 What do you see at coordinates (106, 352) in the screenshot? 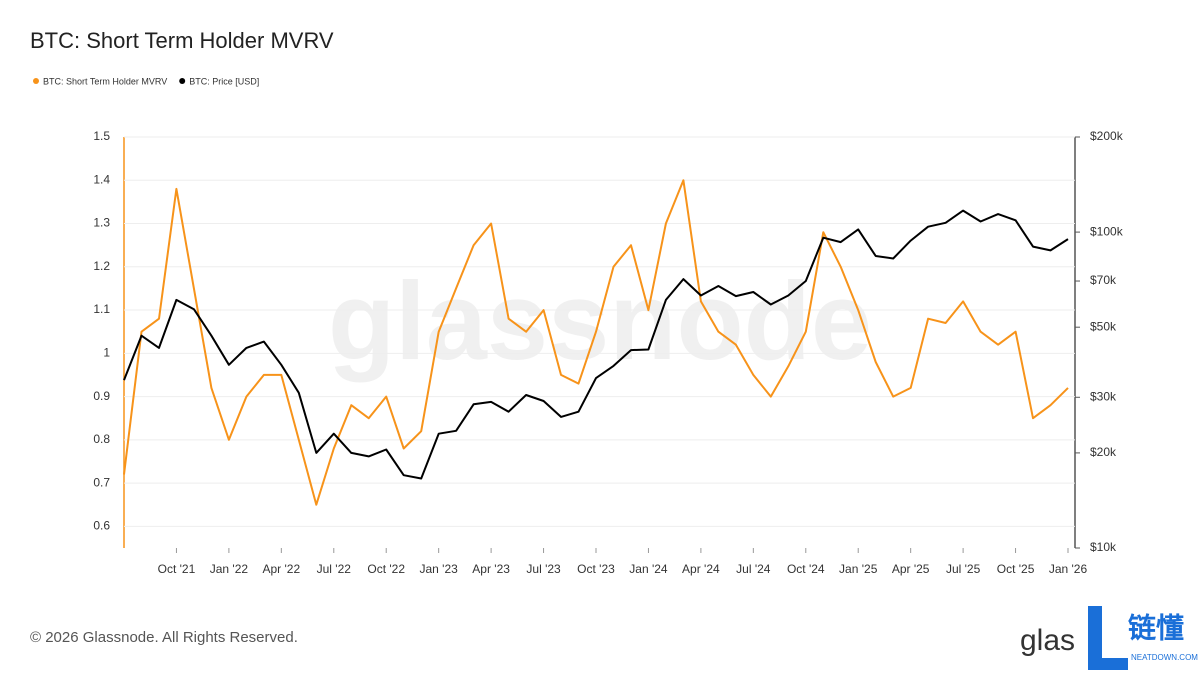
I see `y-tick-label: 1` at bounding box center [106, 352].